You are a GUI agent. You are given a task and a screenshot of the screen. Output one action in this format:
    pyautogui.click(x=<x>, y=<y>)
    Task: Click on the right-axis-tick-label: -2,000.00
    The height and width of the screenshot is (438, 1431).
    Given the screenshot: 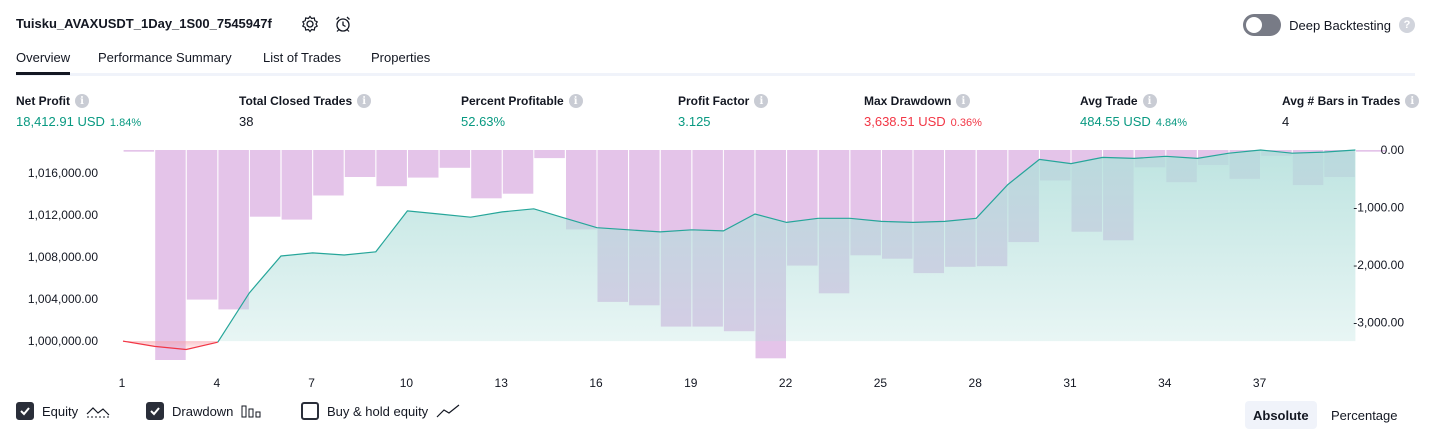 What is the action you would take?
    pyautogui.click(x=1378, y=265)
    